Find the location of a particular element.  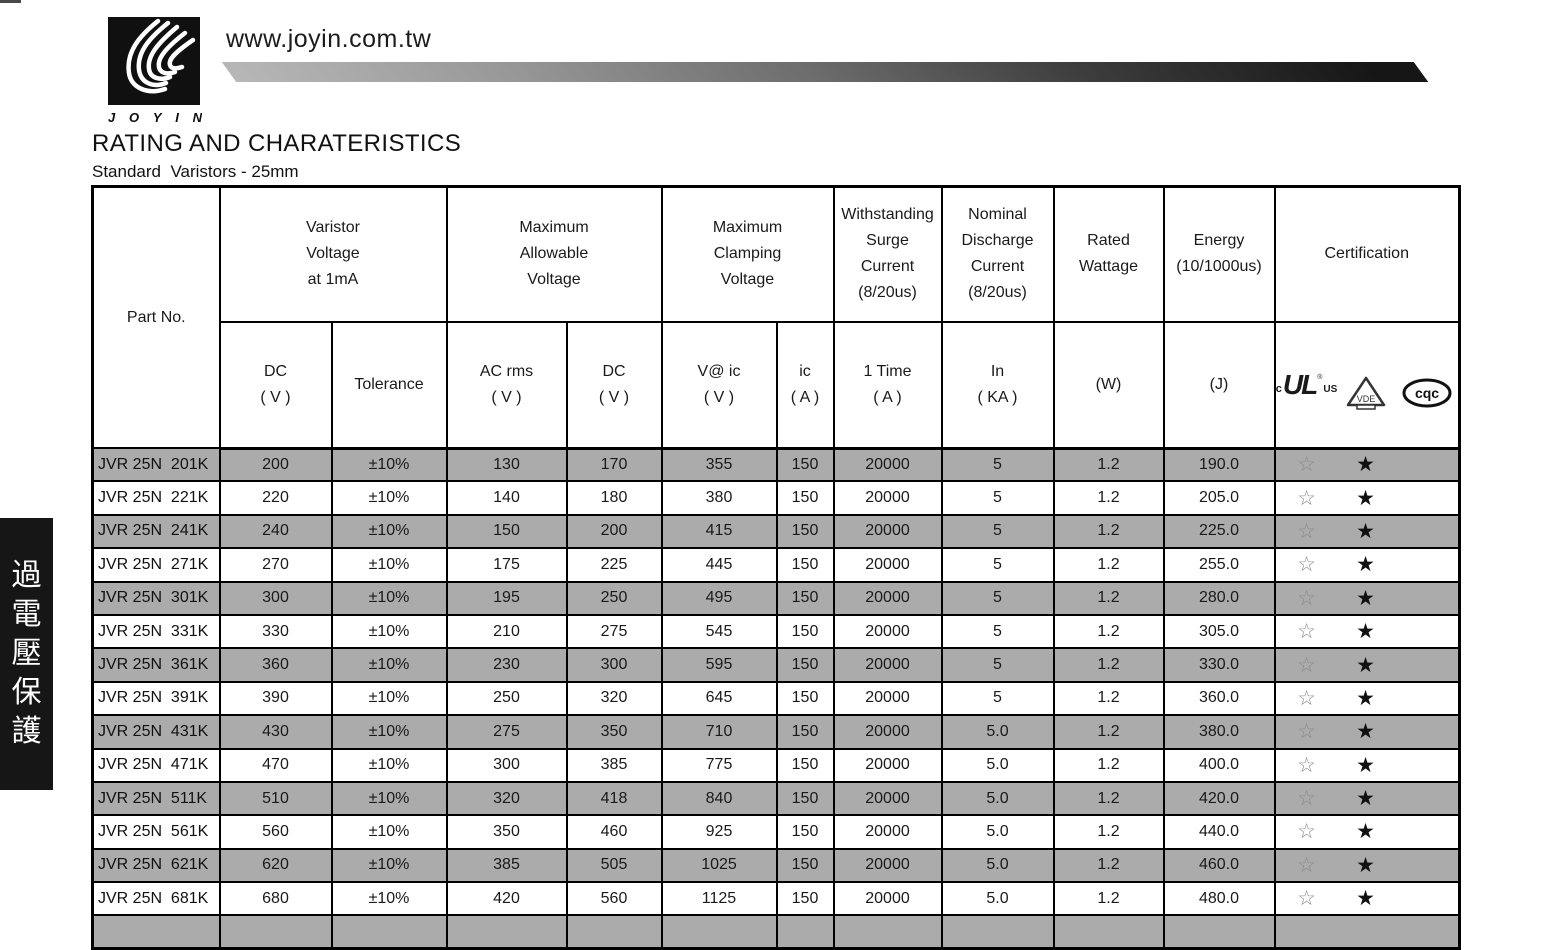

cell-ac-rms: 385 is located at coordinates (506, 865).